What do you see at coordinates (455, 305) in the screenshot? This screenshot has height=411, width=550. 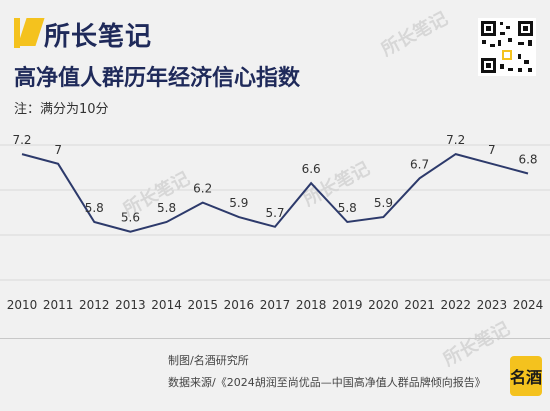 I see `x-tick-label: 2022` at bounding box center [455, 305].